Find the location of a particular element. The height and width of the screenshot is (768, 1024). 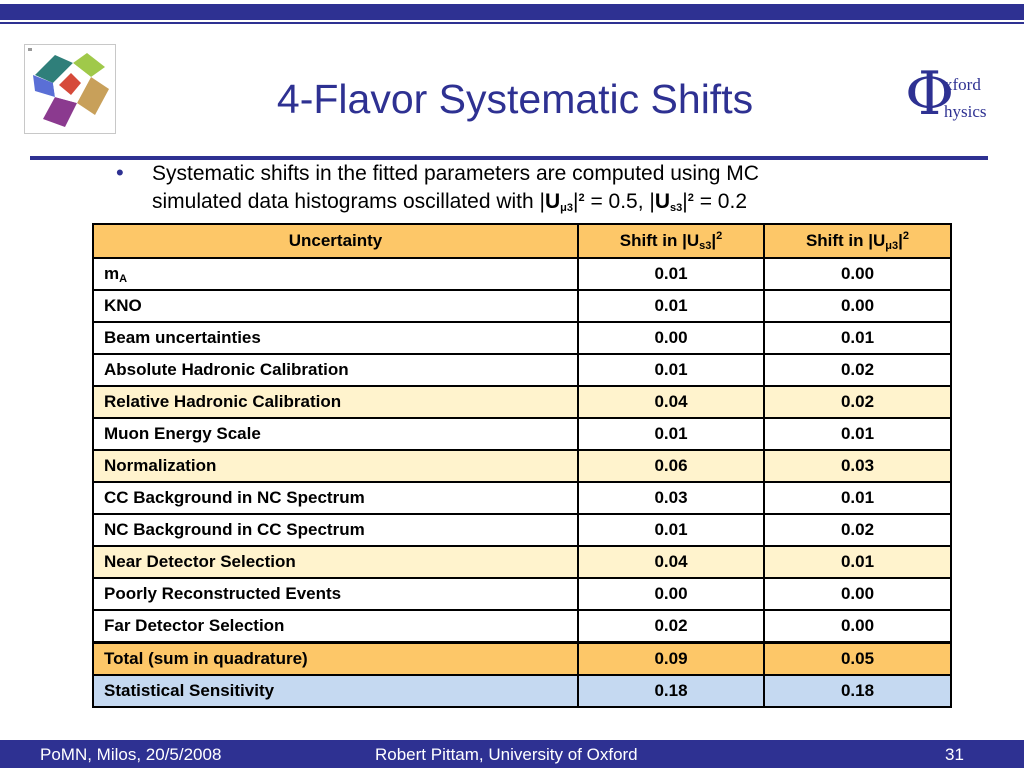

page-number: 31 is located at coordinates (954, 754).